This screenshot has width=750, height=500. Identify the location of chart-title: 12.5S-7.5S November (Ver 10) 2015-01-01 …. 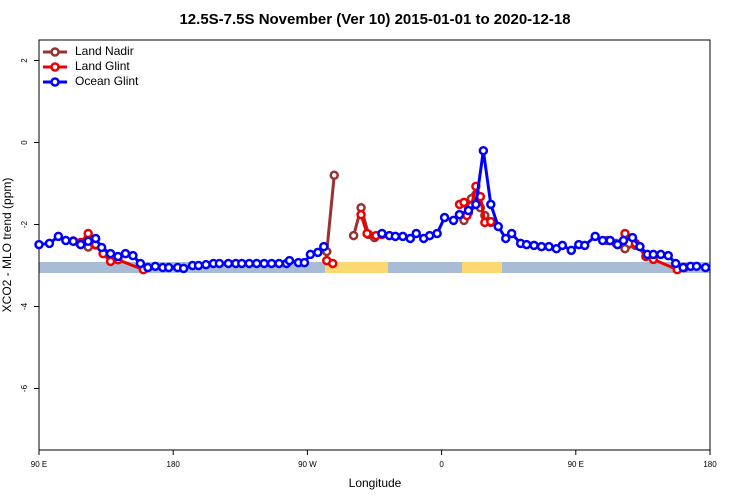
(374, 19).